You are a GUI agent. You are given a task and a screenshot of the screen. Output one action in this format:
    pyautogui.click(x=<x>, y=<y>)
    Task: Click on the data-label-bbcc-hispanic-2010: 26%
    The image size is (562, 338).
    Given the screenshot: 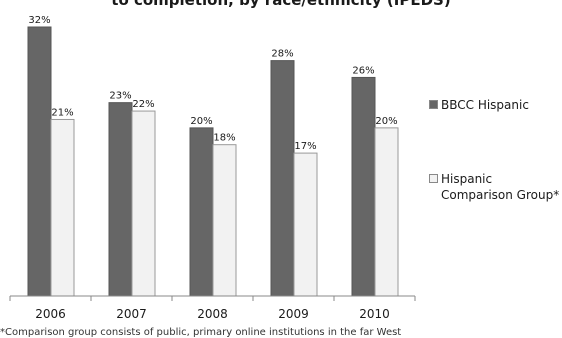 What is the action you would take?
    pyautogui.click(x=363, y=70)
    